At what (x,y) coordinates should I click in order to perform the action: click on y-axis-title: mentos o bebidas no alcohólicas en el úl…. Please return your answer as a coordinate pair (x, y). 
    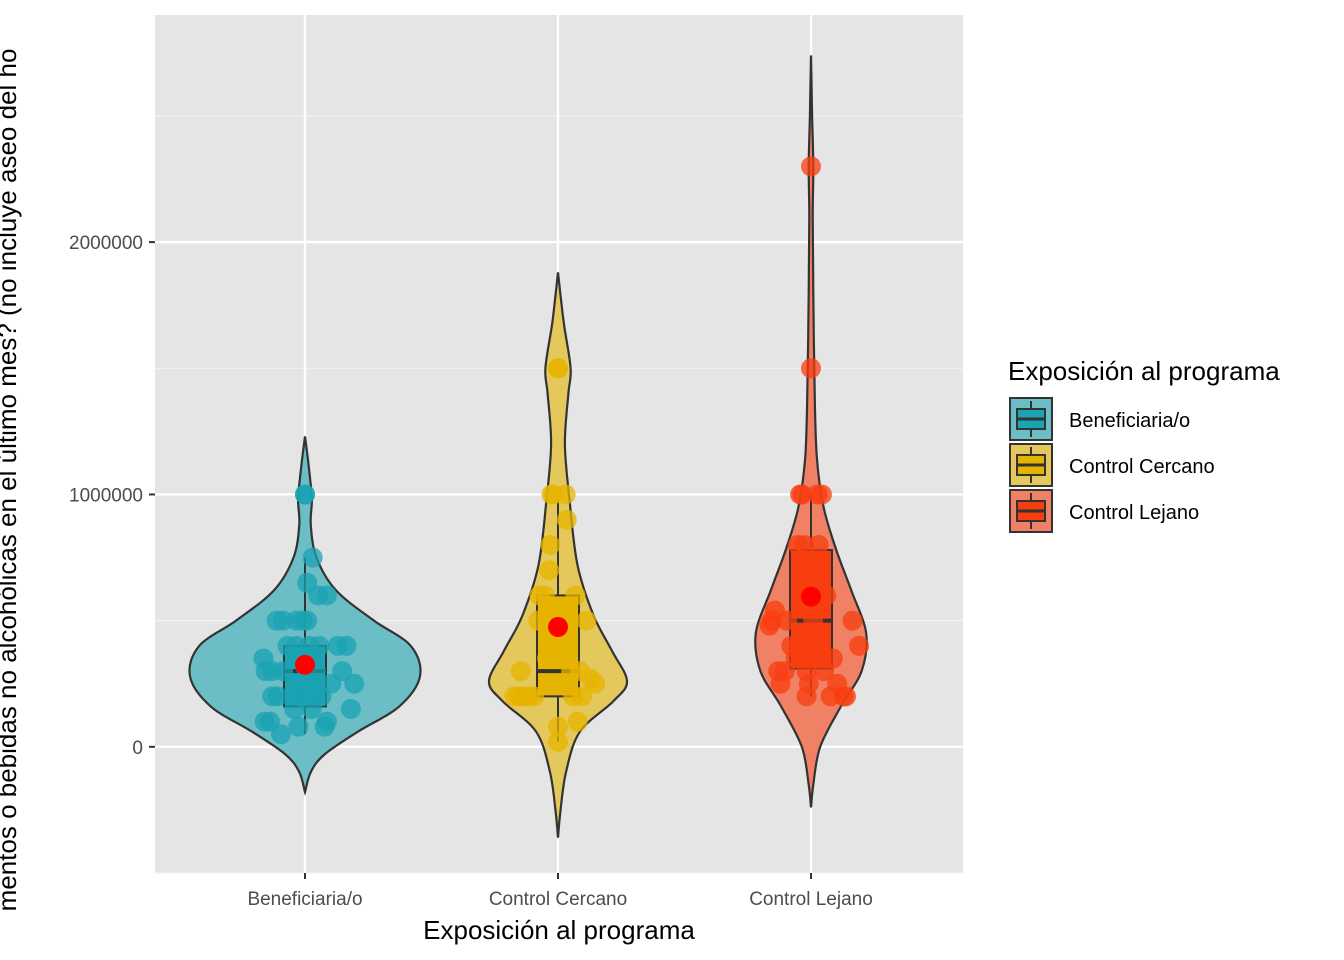
    Looking at the image, I should click on (11, 480).